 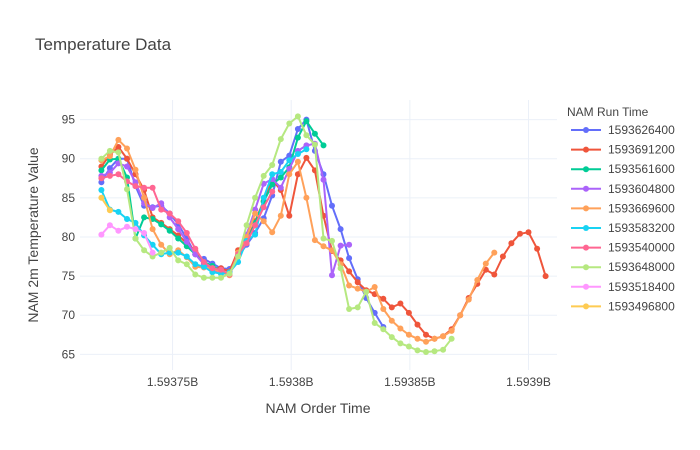 I want to click on legend-item: 1593648000, so click(x=623, y=267).